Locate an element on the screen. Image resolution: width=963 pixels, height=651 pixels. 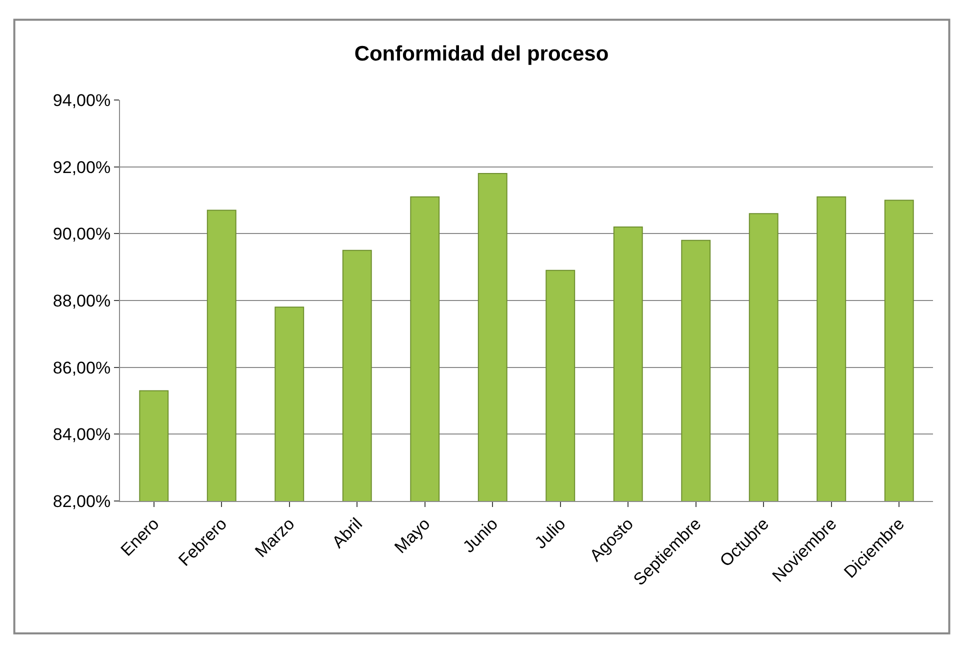
y-tick-label: 88,00% is located at coordinates (81, 300).